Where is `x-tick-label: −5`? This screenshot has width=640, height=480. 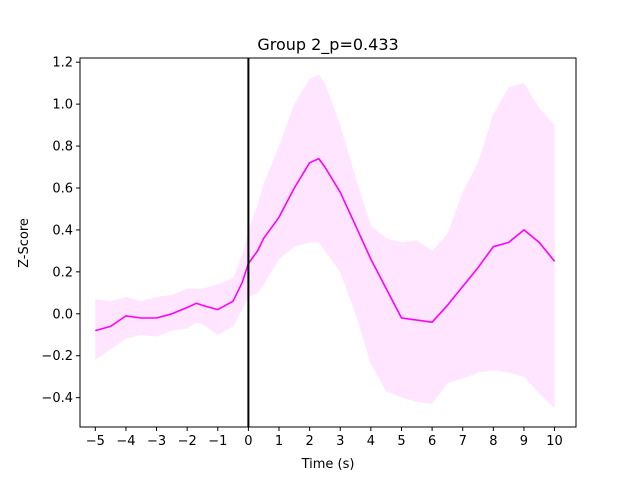 x-tick-label: −5 is located at coordinates (95, 441).